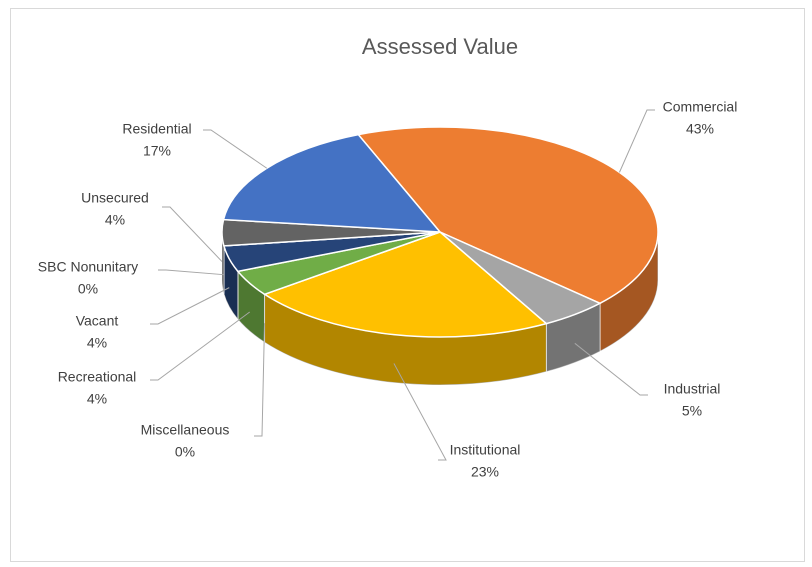  Describe the element at coordinates (485, 450) in the screenshot. I see `data-label-name: Institutional` at that location.